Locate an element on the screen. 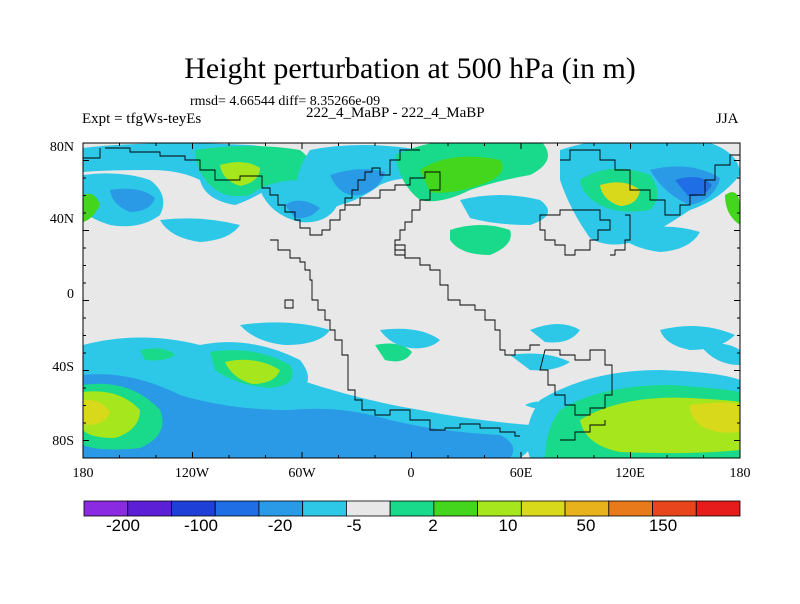 This screenshot has width=800, height=604. x-tick-label: 120W is located at coordinates (192, 473).